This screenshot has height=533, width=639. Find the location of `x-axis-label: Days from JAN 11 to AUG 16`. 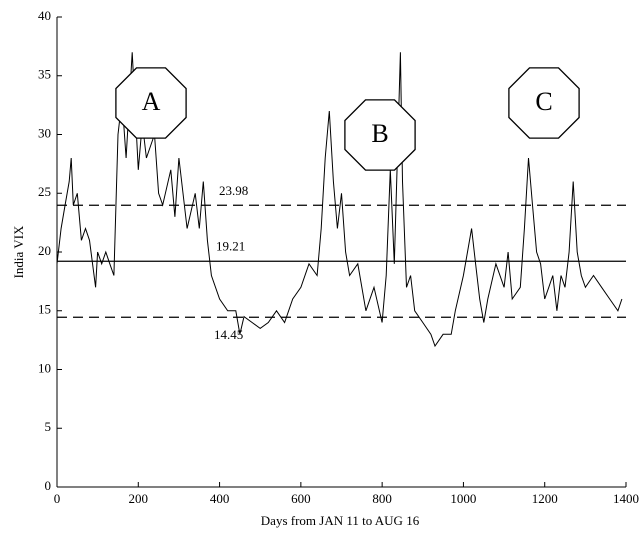

x-axis-label: Days from JAN 11 to AUG 16 is located at coordinates (340, 520).